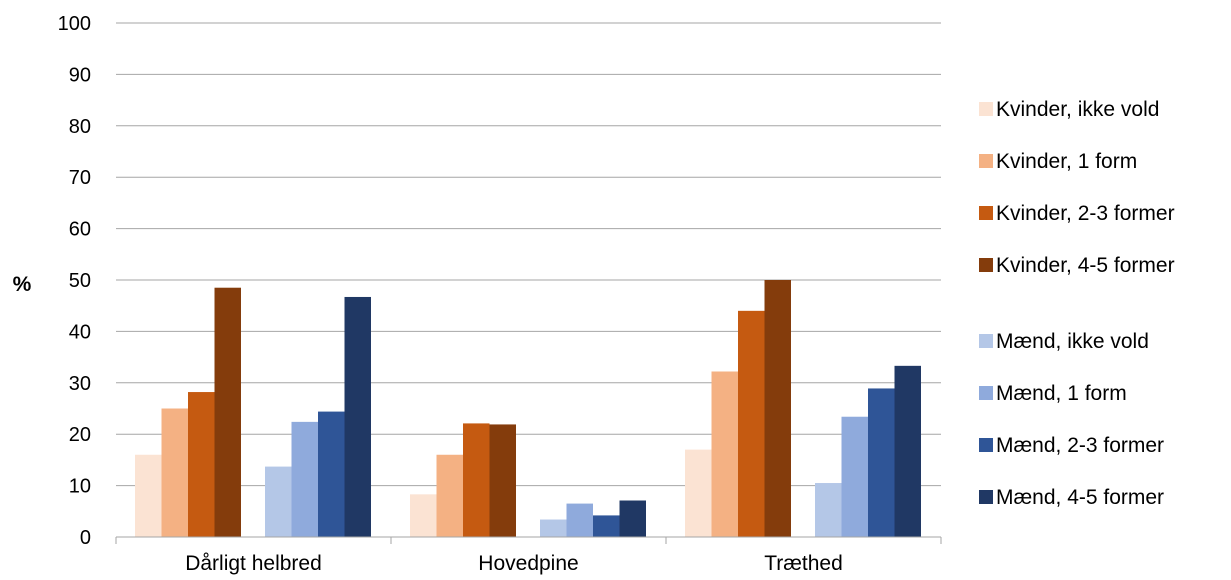 The height and width of the screenshot is (580, 1231). I want to click on y-tick-label: 20, so click(80, 435).